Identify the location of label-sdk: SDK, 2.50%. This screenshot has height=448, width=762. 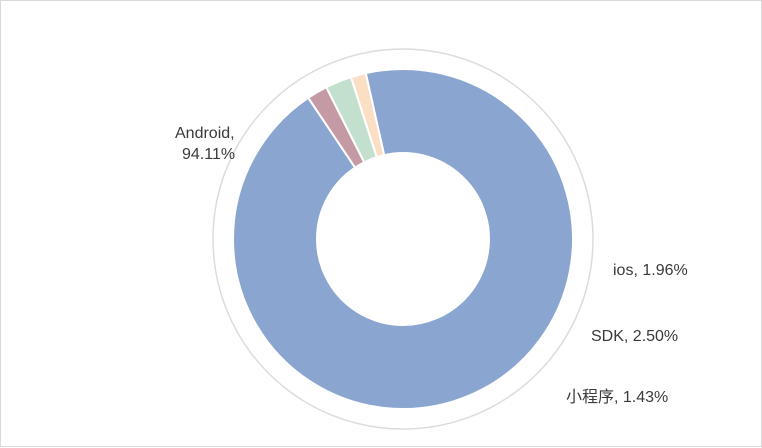
(634, 336).